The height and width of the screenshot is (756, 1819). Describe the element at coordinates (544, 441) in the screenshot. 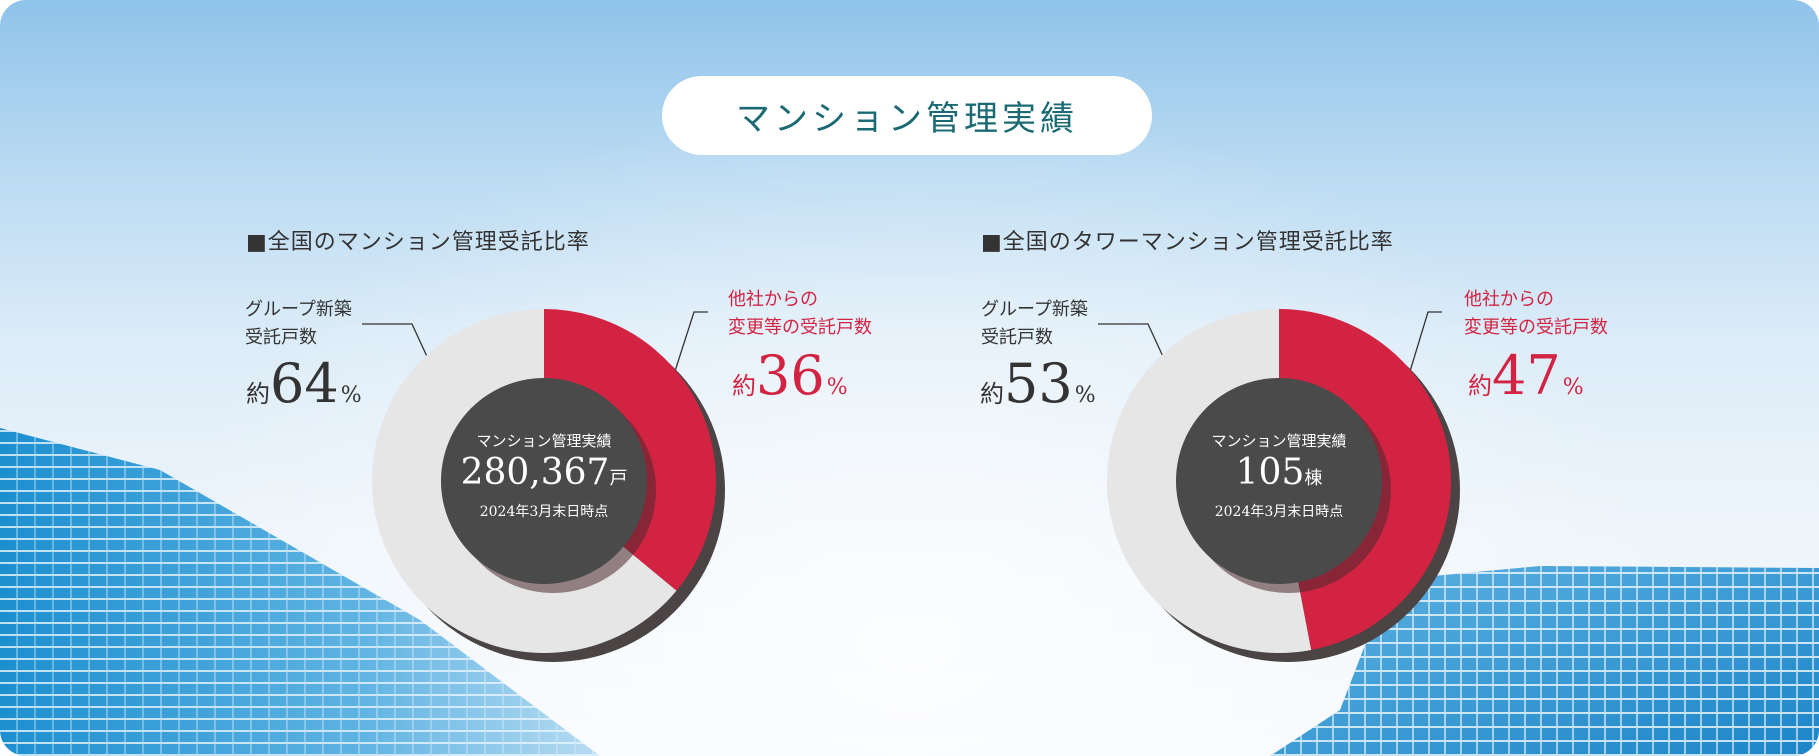

I see `left-center-caption: マンション管理実績` at that location.